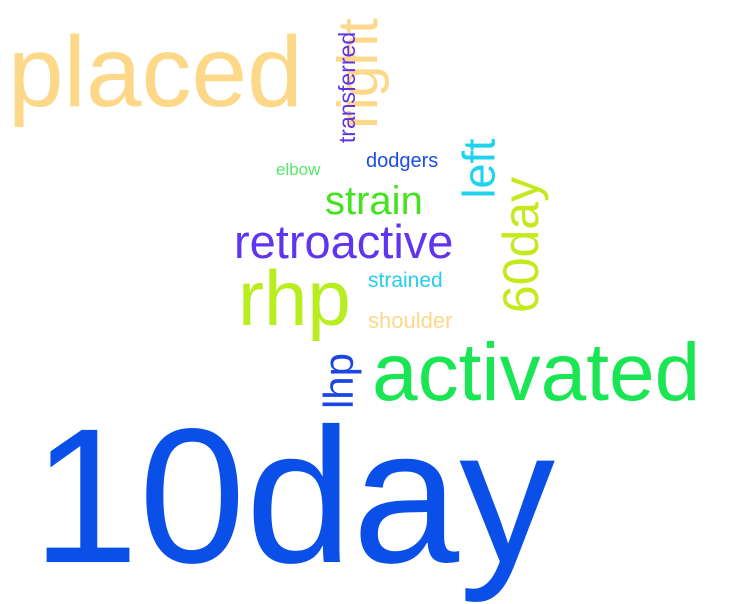 The height and width of the screenshot is (604, 735). What do you see at coordinates (298, 169) in the screenshot?
I see `word-elbow: elbow` at bounding box center [298, 169].